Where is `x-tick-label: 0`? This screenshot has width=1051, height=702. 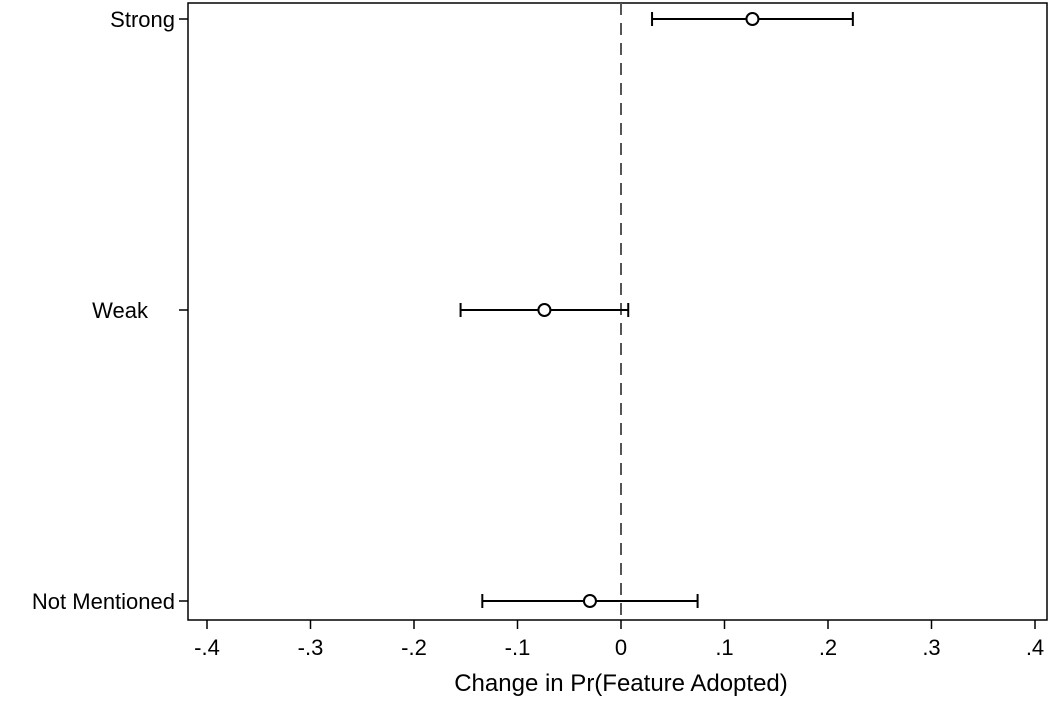
x-tick-label: 0 is located at coordinates (621, 647).